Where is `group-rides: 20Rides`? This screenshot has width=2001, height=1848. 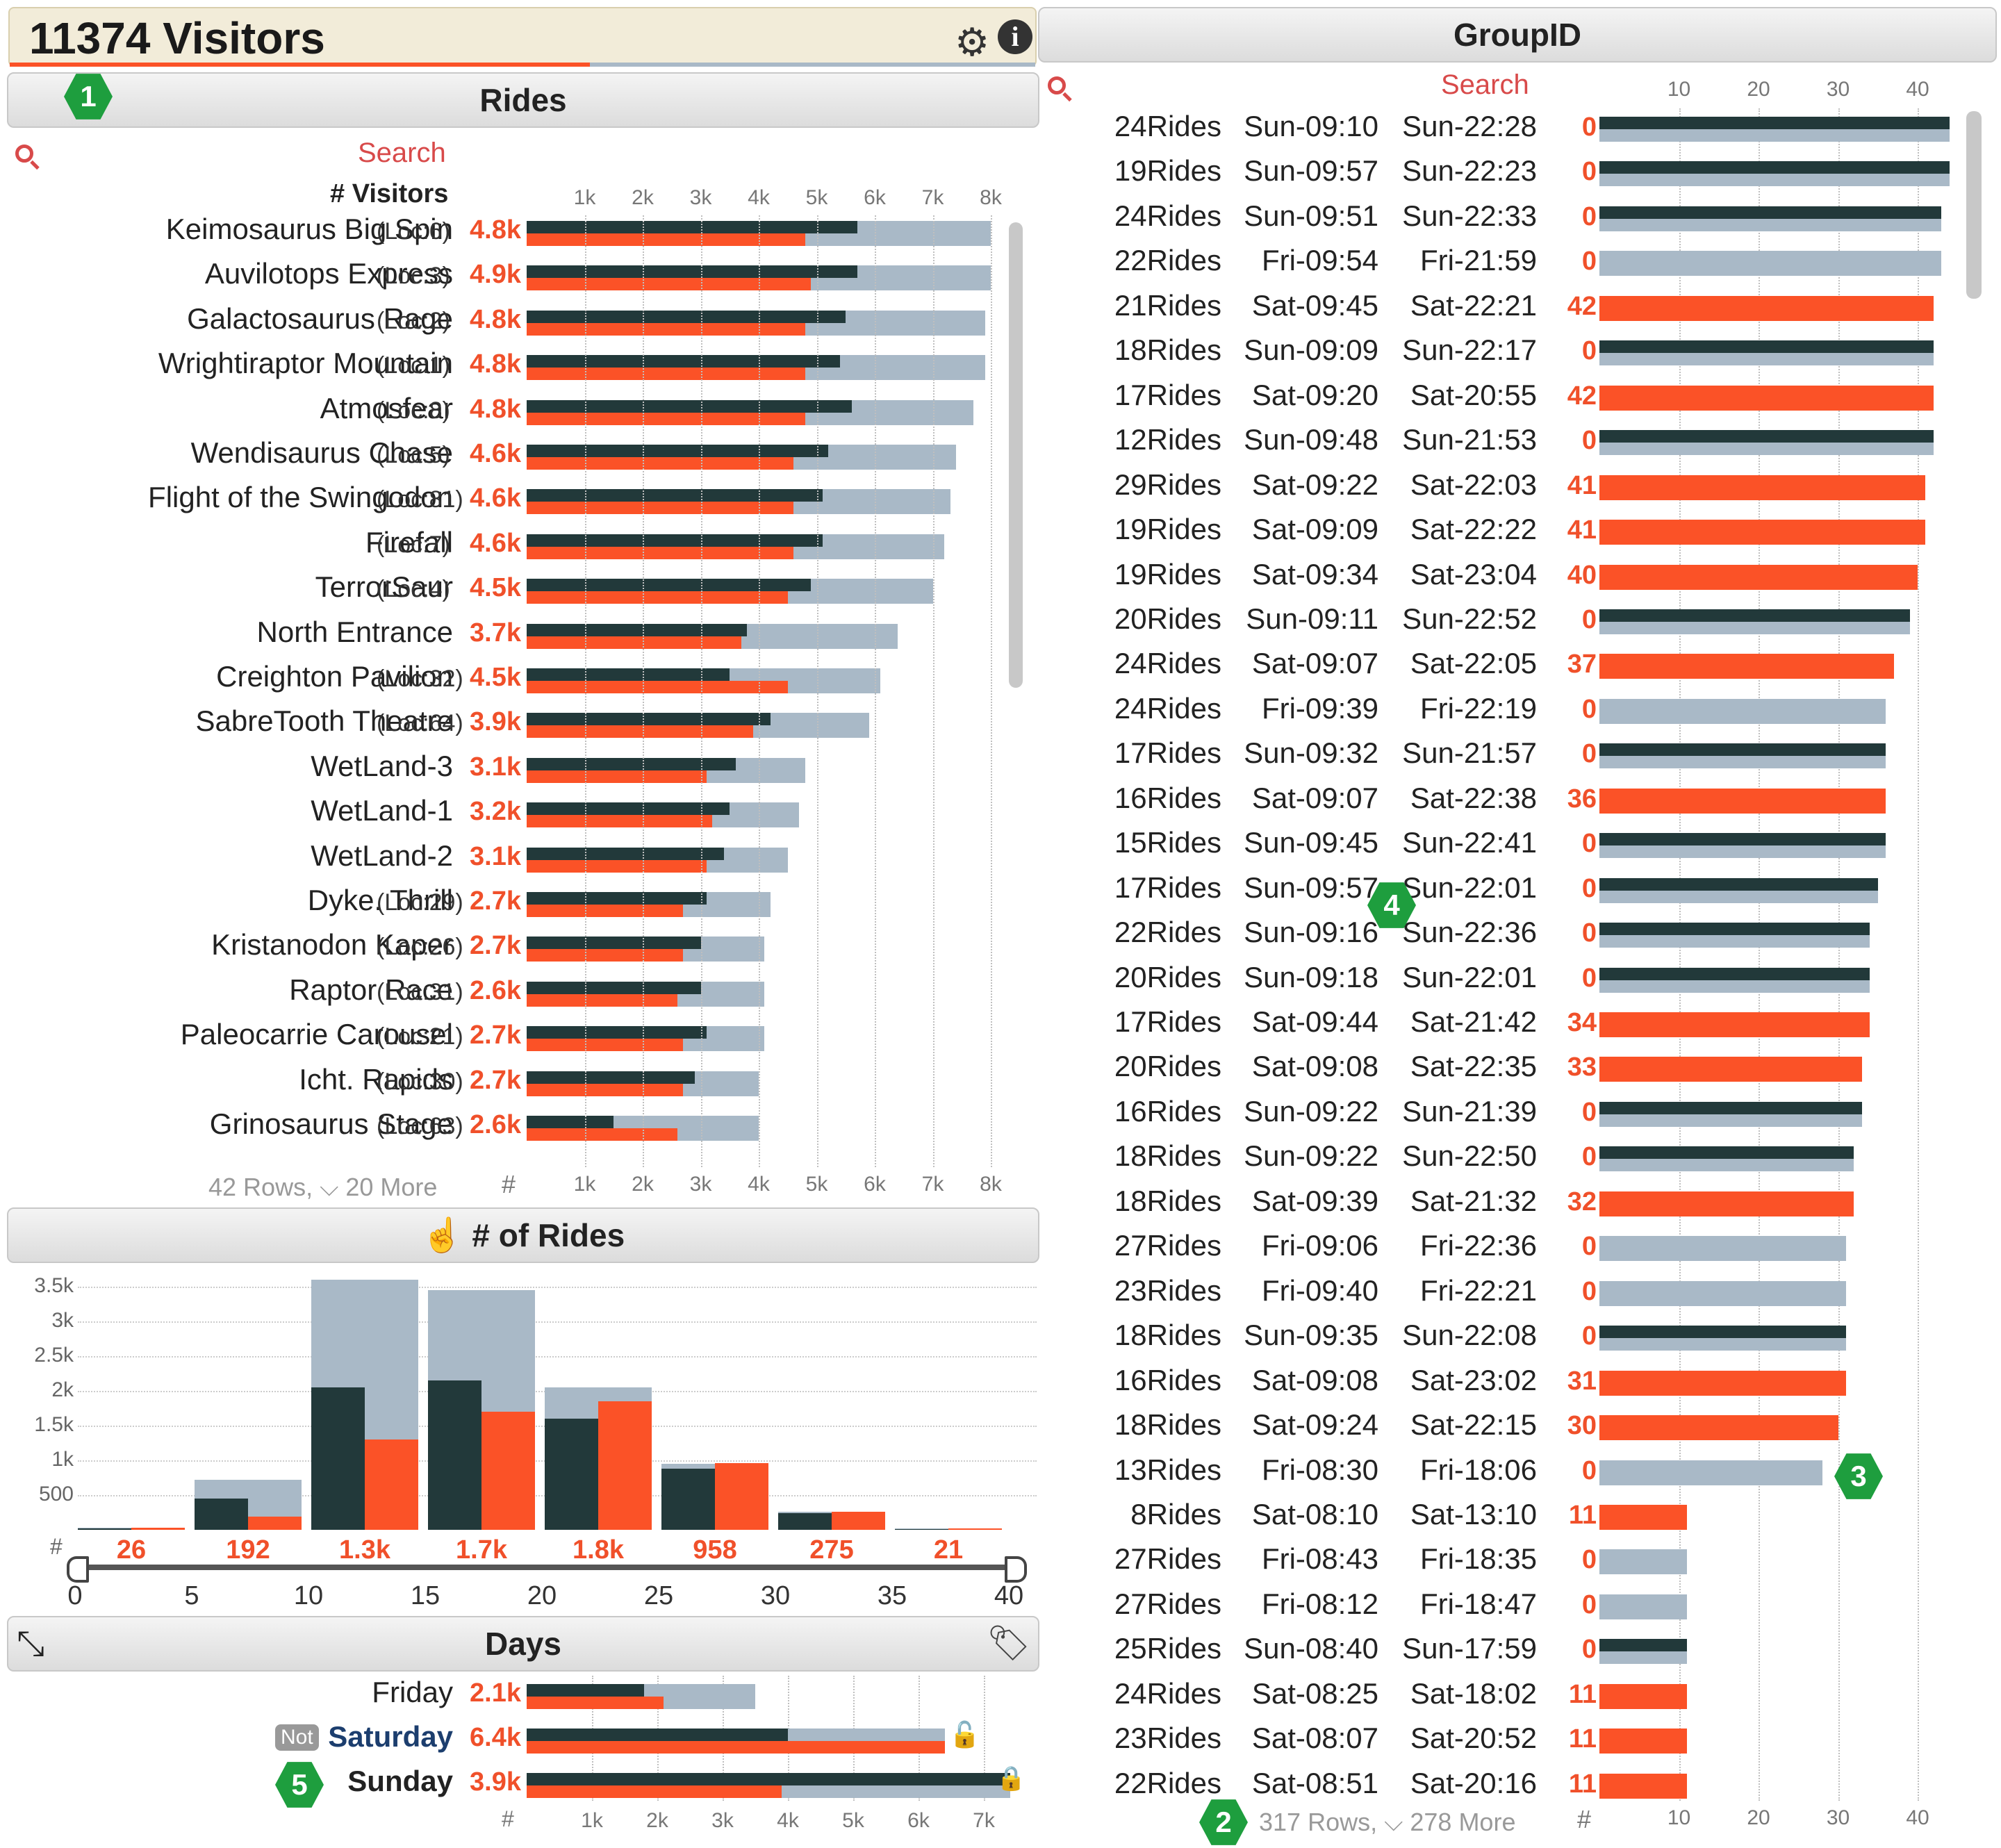 group-rides: 20Rides is located at coordinates (1167, 1067).